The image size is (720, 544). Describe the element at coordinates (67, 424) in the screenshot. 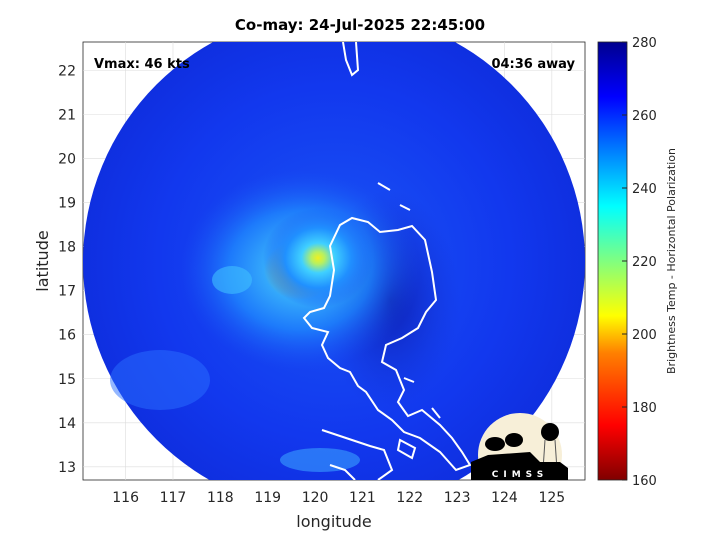

I see `y-tick-label: 14` at that location.